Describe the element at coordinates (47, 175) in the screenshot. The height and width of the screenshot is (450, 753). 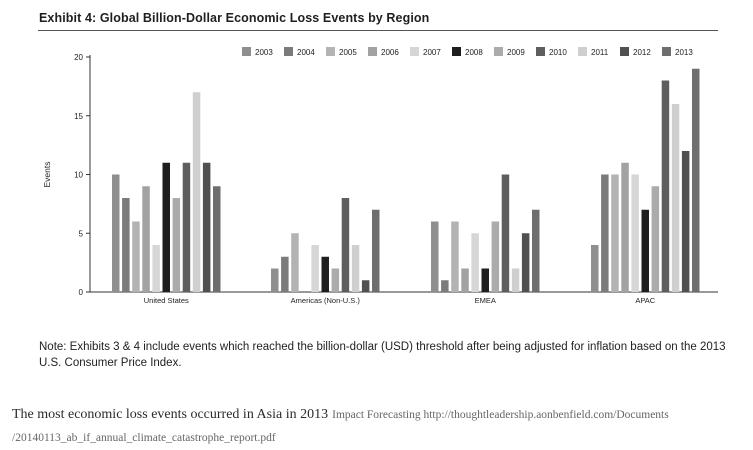
I see `y-axis-label: Events` at that location.